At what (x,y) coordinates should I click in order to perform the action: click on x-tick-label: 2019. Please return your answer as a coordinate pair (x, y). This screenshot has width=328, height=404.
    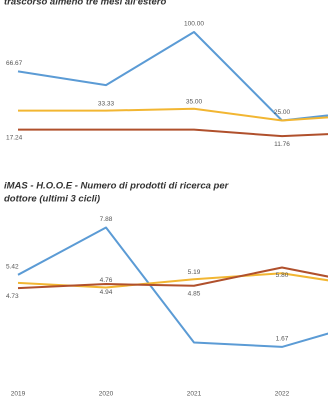
    Looking at the image, I should click on (18, 394).